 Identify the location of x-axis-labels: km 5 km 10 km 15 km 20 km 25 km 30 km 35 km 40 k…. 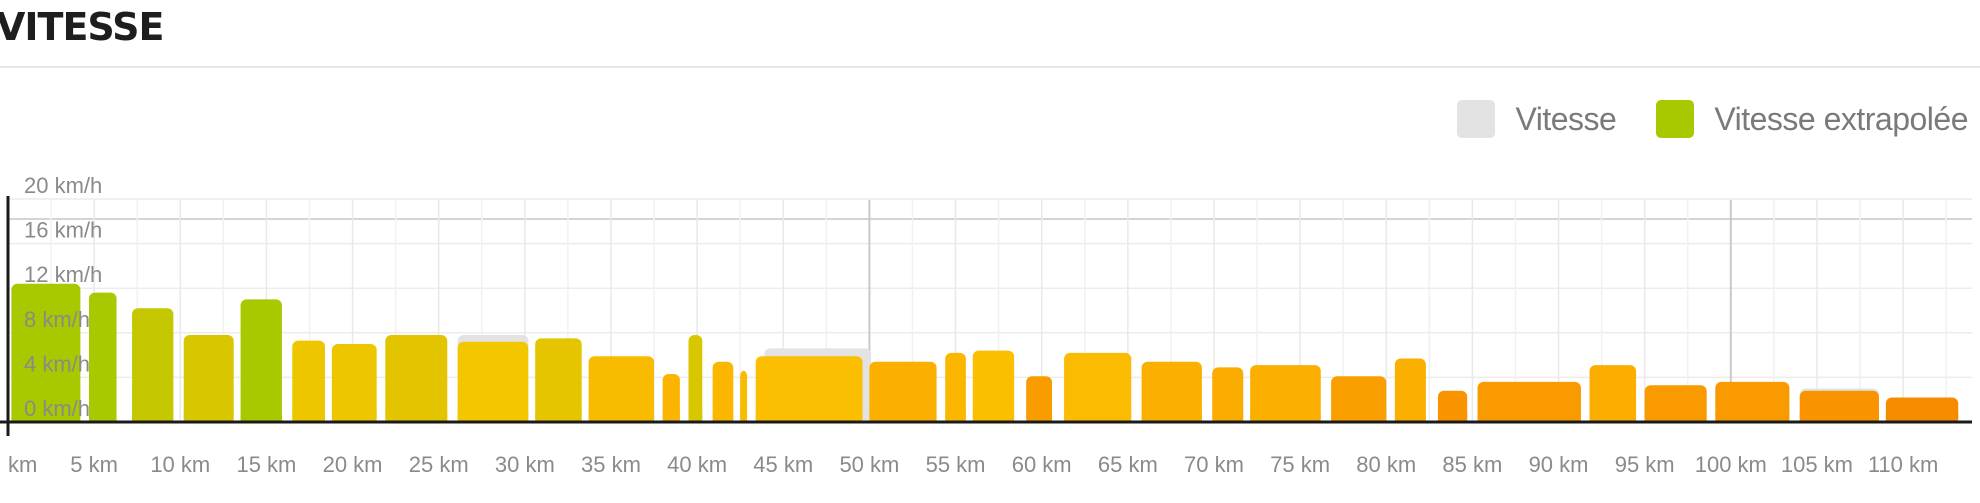
(973, 464).